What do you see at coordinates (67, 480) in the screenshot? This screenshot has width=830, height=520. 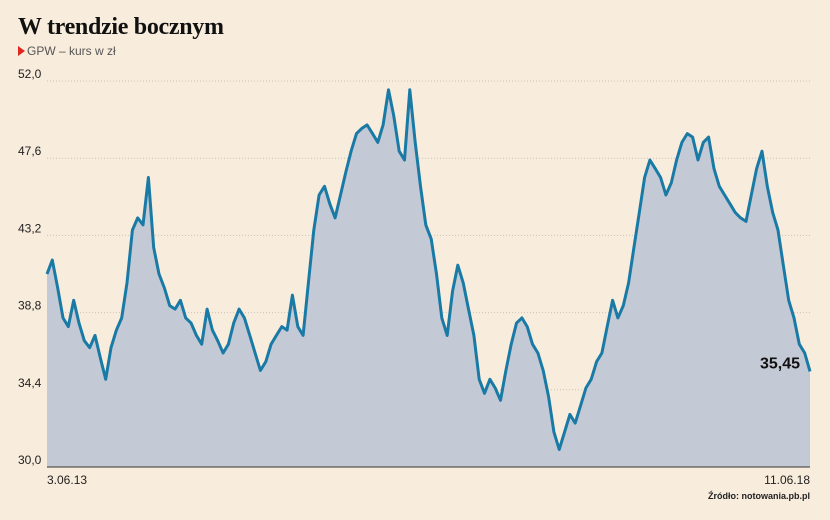 I see `x-start-label: 3.06.13` at bounding box center [67, 480].